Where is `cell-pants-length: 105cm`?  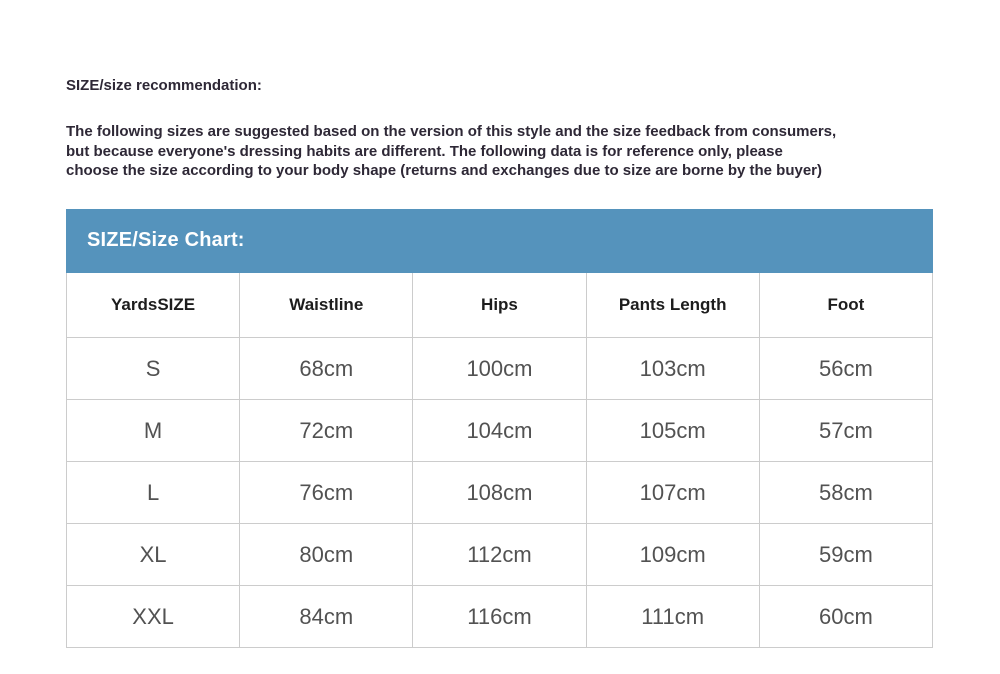
cell-pants-length: 105cm is located at coordinates (672, 430).